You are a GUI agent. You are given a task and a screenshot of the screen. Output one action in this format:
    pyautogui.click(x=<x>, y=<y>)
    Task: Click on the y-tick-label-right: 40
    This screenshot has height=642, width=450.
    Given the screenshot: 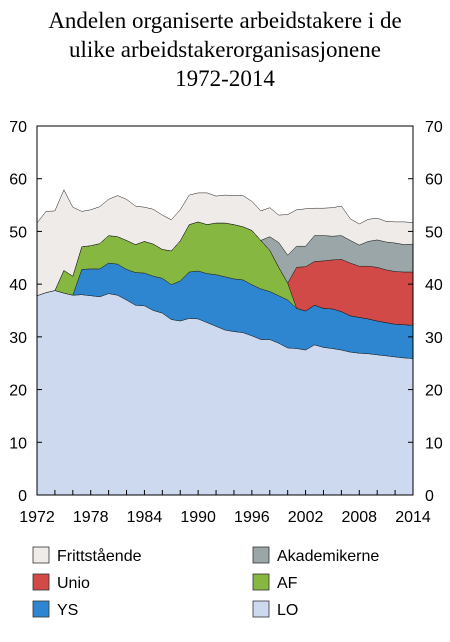 What is the action you would take?
    pyautogui.click(x=434, y=285)
    